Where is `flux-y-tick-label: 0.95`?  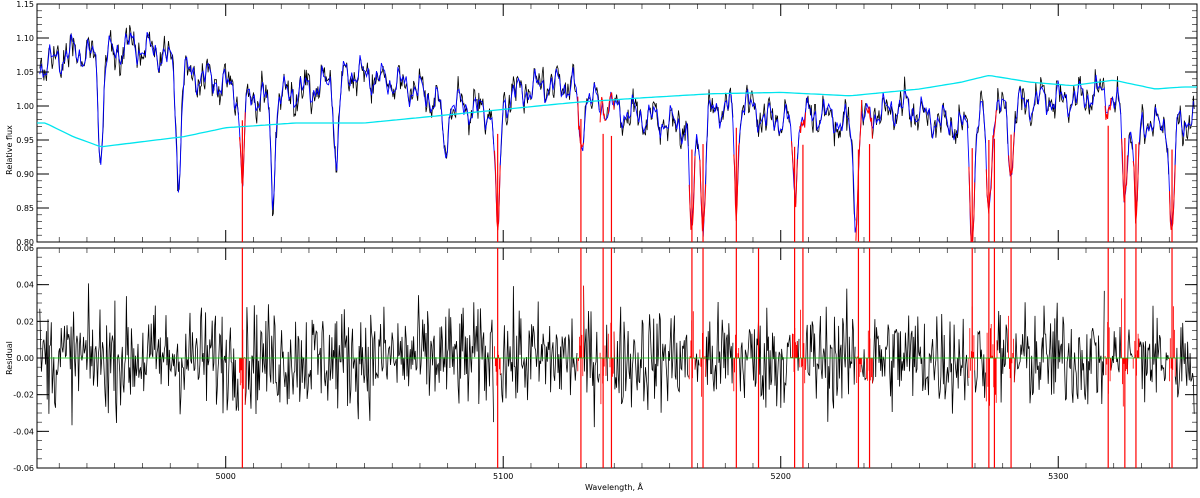 flux-y-tick-label: 0.95 is located at coordinates (25, 140).